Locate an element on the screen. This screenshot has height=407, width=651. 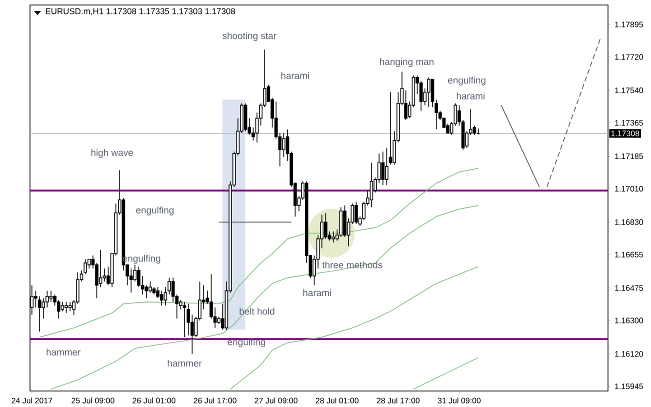
annotation: high wave is located at coordinates (112, 153).